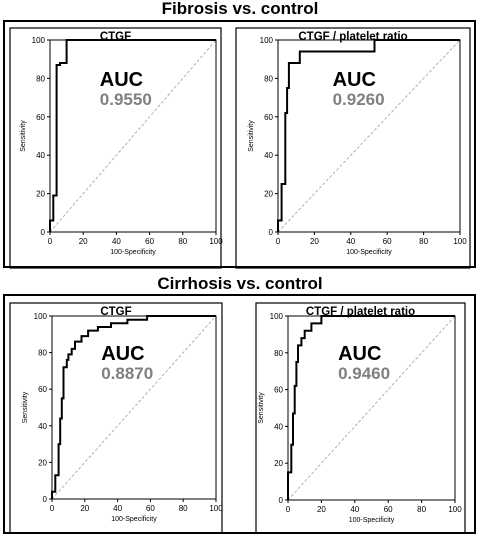  Describe the element at coordinates (354, 80) in the screenshot. I see `chart-2-auc-label: AUC` at that location.